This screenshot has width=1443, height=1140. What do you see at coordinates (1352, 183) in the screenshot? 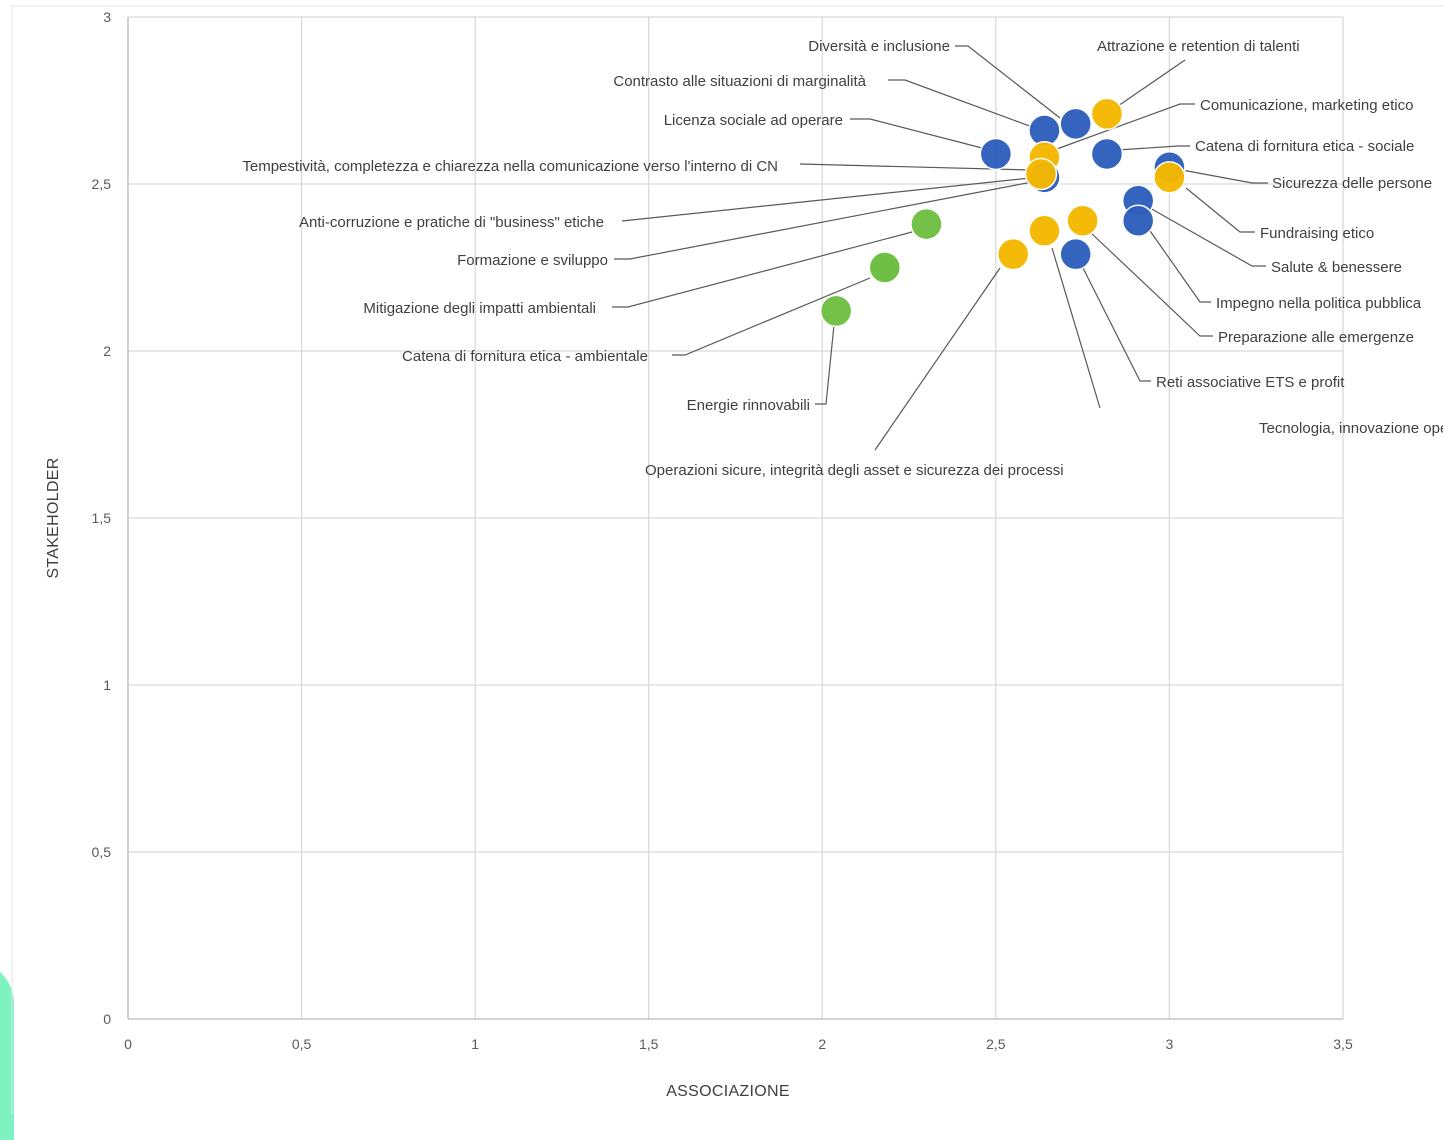
I see `data-label: Sicurezza delle persone` at bounding box center [1352, 183].